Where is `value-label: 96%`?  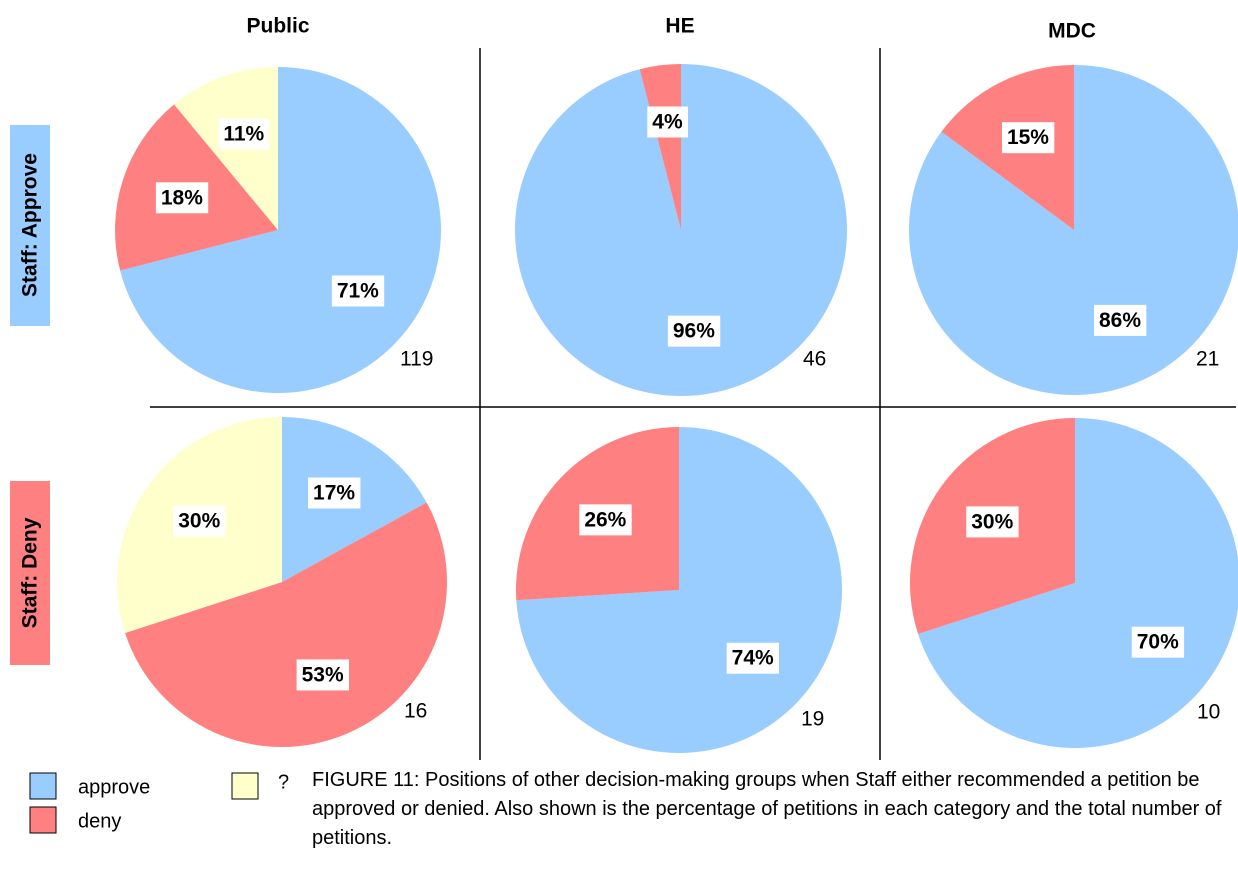
value-label: 96% is located at coordinates (694, 331).